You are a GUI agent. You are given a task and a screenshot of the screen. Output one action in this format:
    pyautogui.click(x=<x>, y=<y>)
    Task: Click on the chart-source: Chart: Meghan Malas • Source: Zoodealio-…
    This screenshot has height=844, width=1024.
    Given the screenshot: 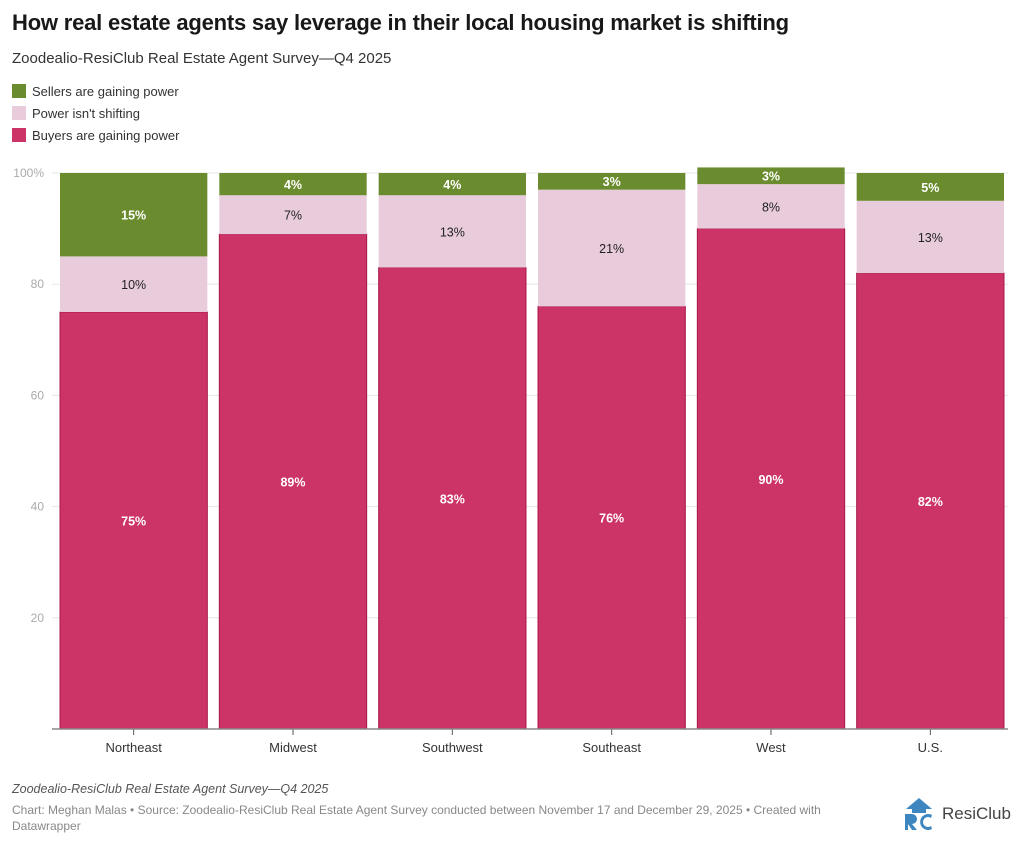 What is the action you would take?
    pyautogui.click(x=416, y=818)
    